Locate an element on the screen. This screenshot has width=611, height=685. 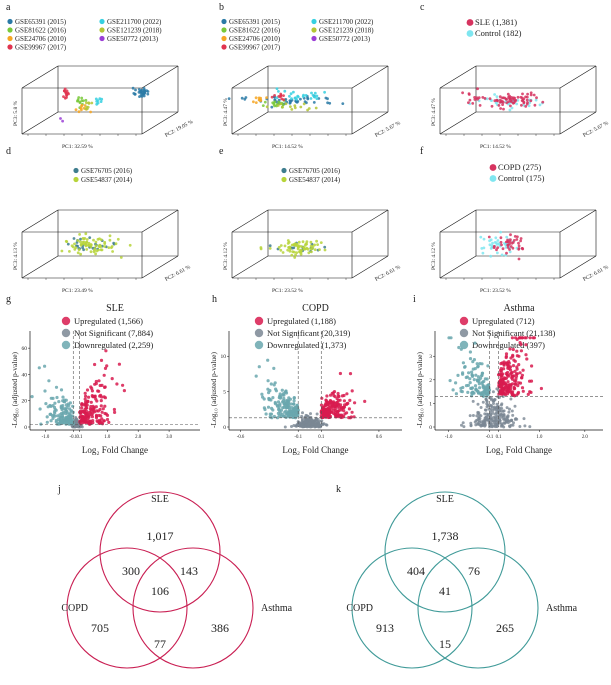
pca-zlabel: PC2: 6.61 % is located at coordinates (596, 273).